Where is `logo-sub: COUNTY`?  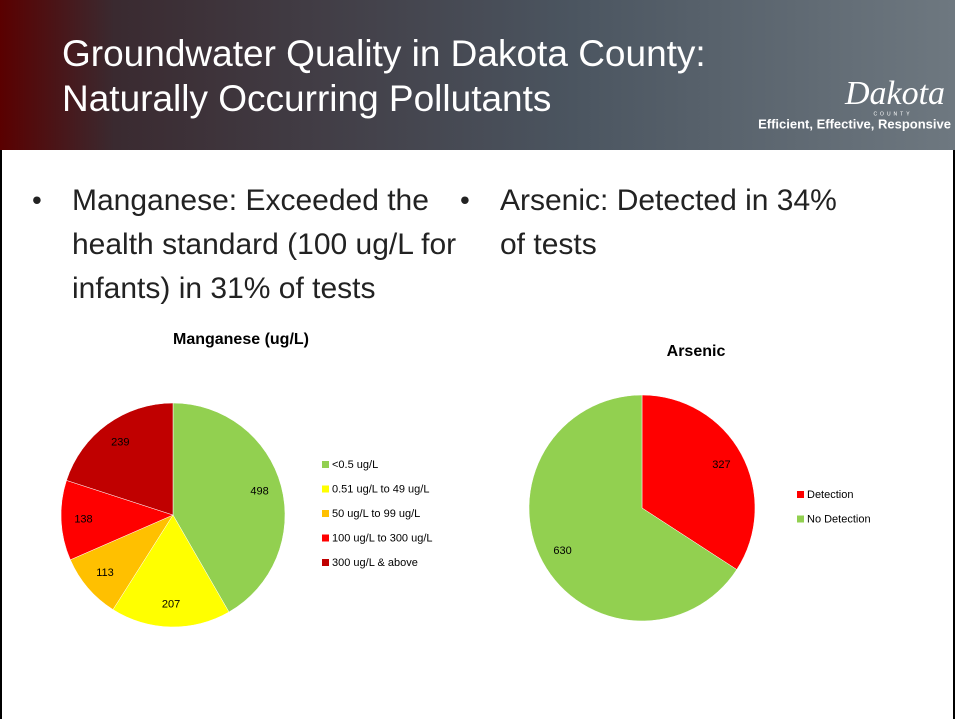
logo-sub: COUNTY is located at coordinates (892, 114).